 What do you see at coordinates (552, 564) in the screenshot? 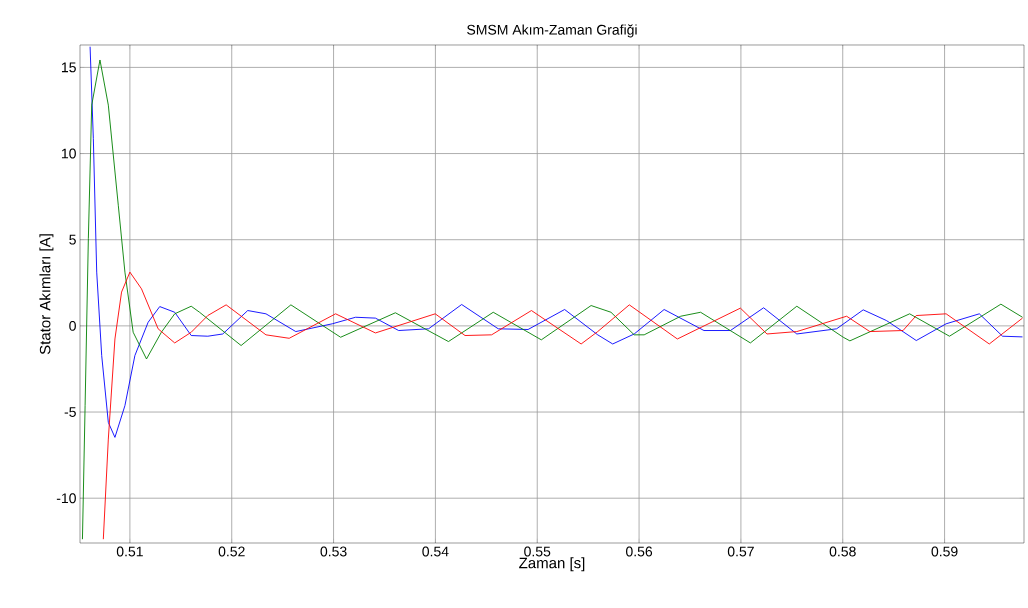
I see `x-axis-title: Zaman [s]` at bounding box center [552, 564].